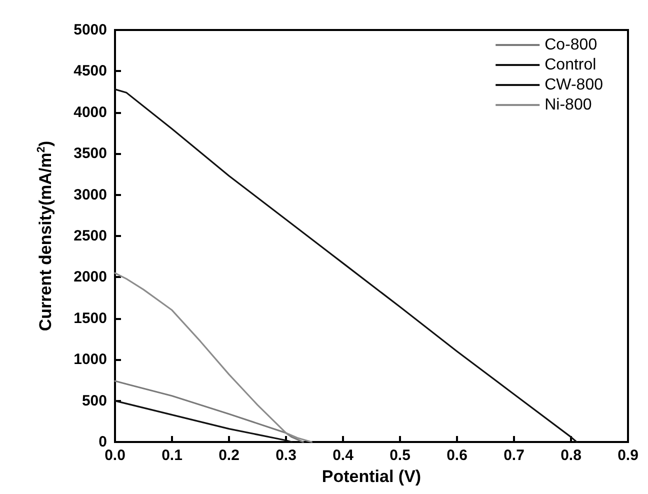 This screenshot has height=494, width=648. Describe the element at coordinates (90, 318) in the screenshot. I see `y-tick-label: 1500` at that location.